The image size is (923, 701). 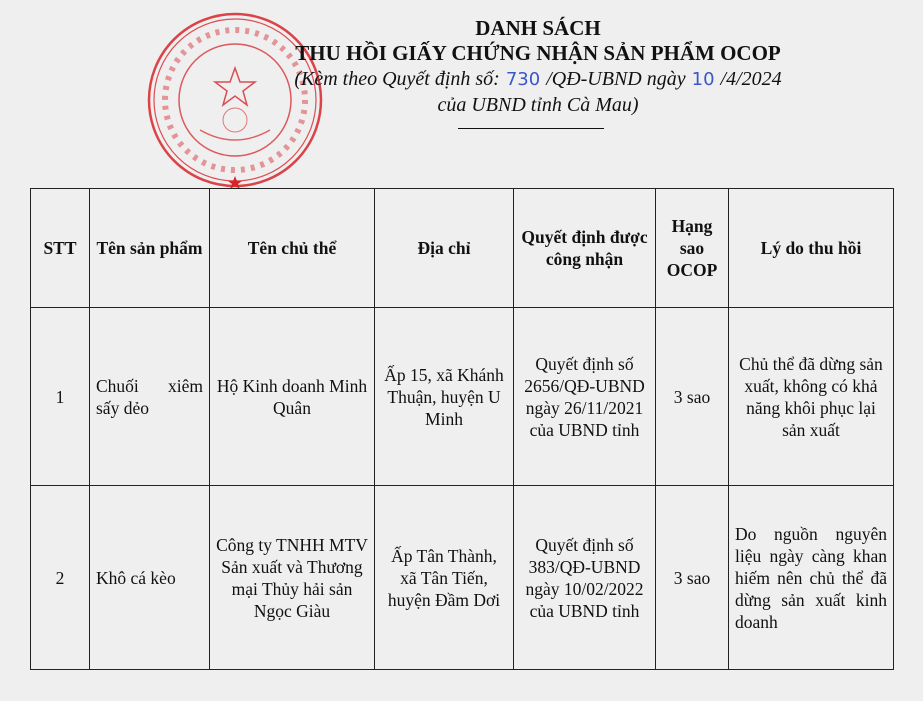 I want to click on cell-owner: Hộ Kinh doanh Minh Quân, so click(x=292, y=396).